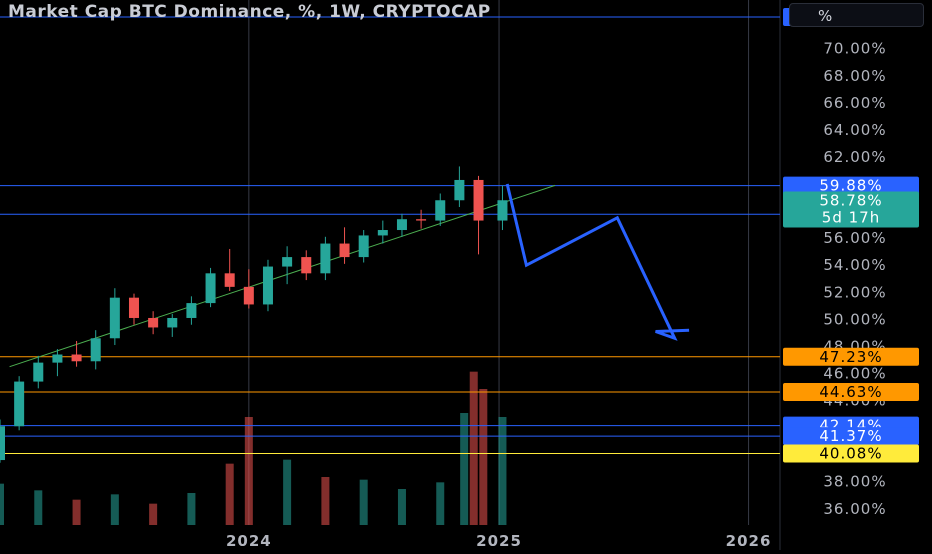 The image size is (932, 554). Describe the element at coordinates (854, 265) in the screenshot. I see `y-tick-label: 54.00%` at that location.